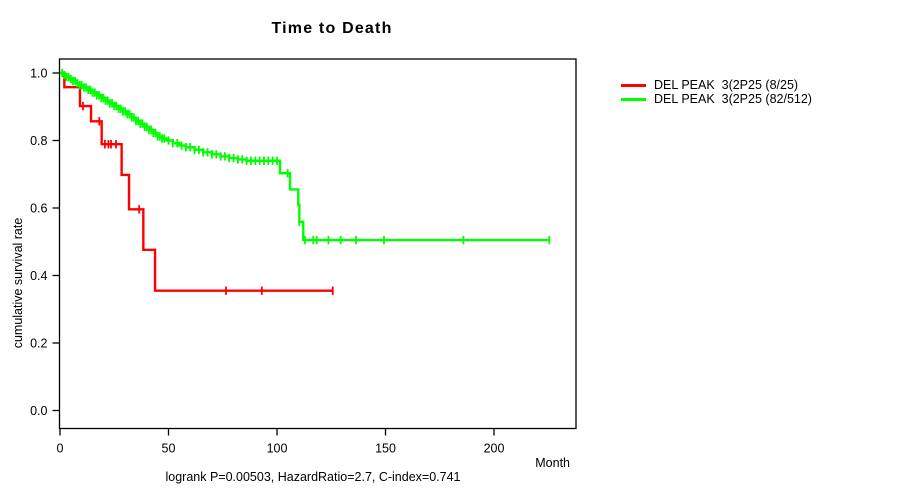 The image size is (900, 500). What do you see at coordinates (38, 141) in the screenshot?
I see `y-tick-label: 0.8` at bounding box center [38, 141].